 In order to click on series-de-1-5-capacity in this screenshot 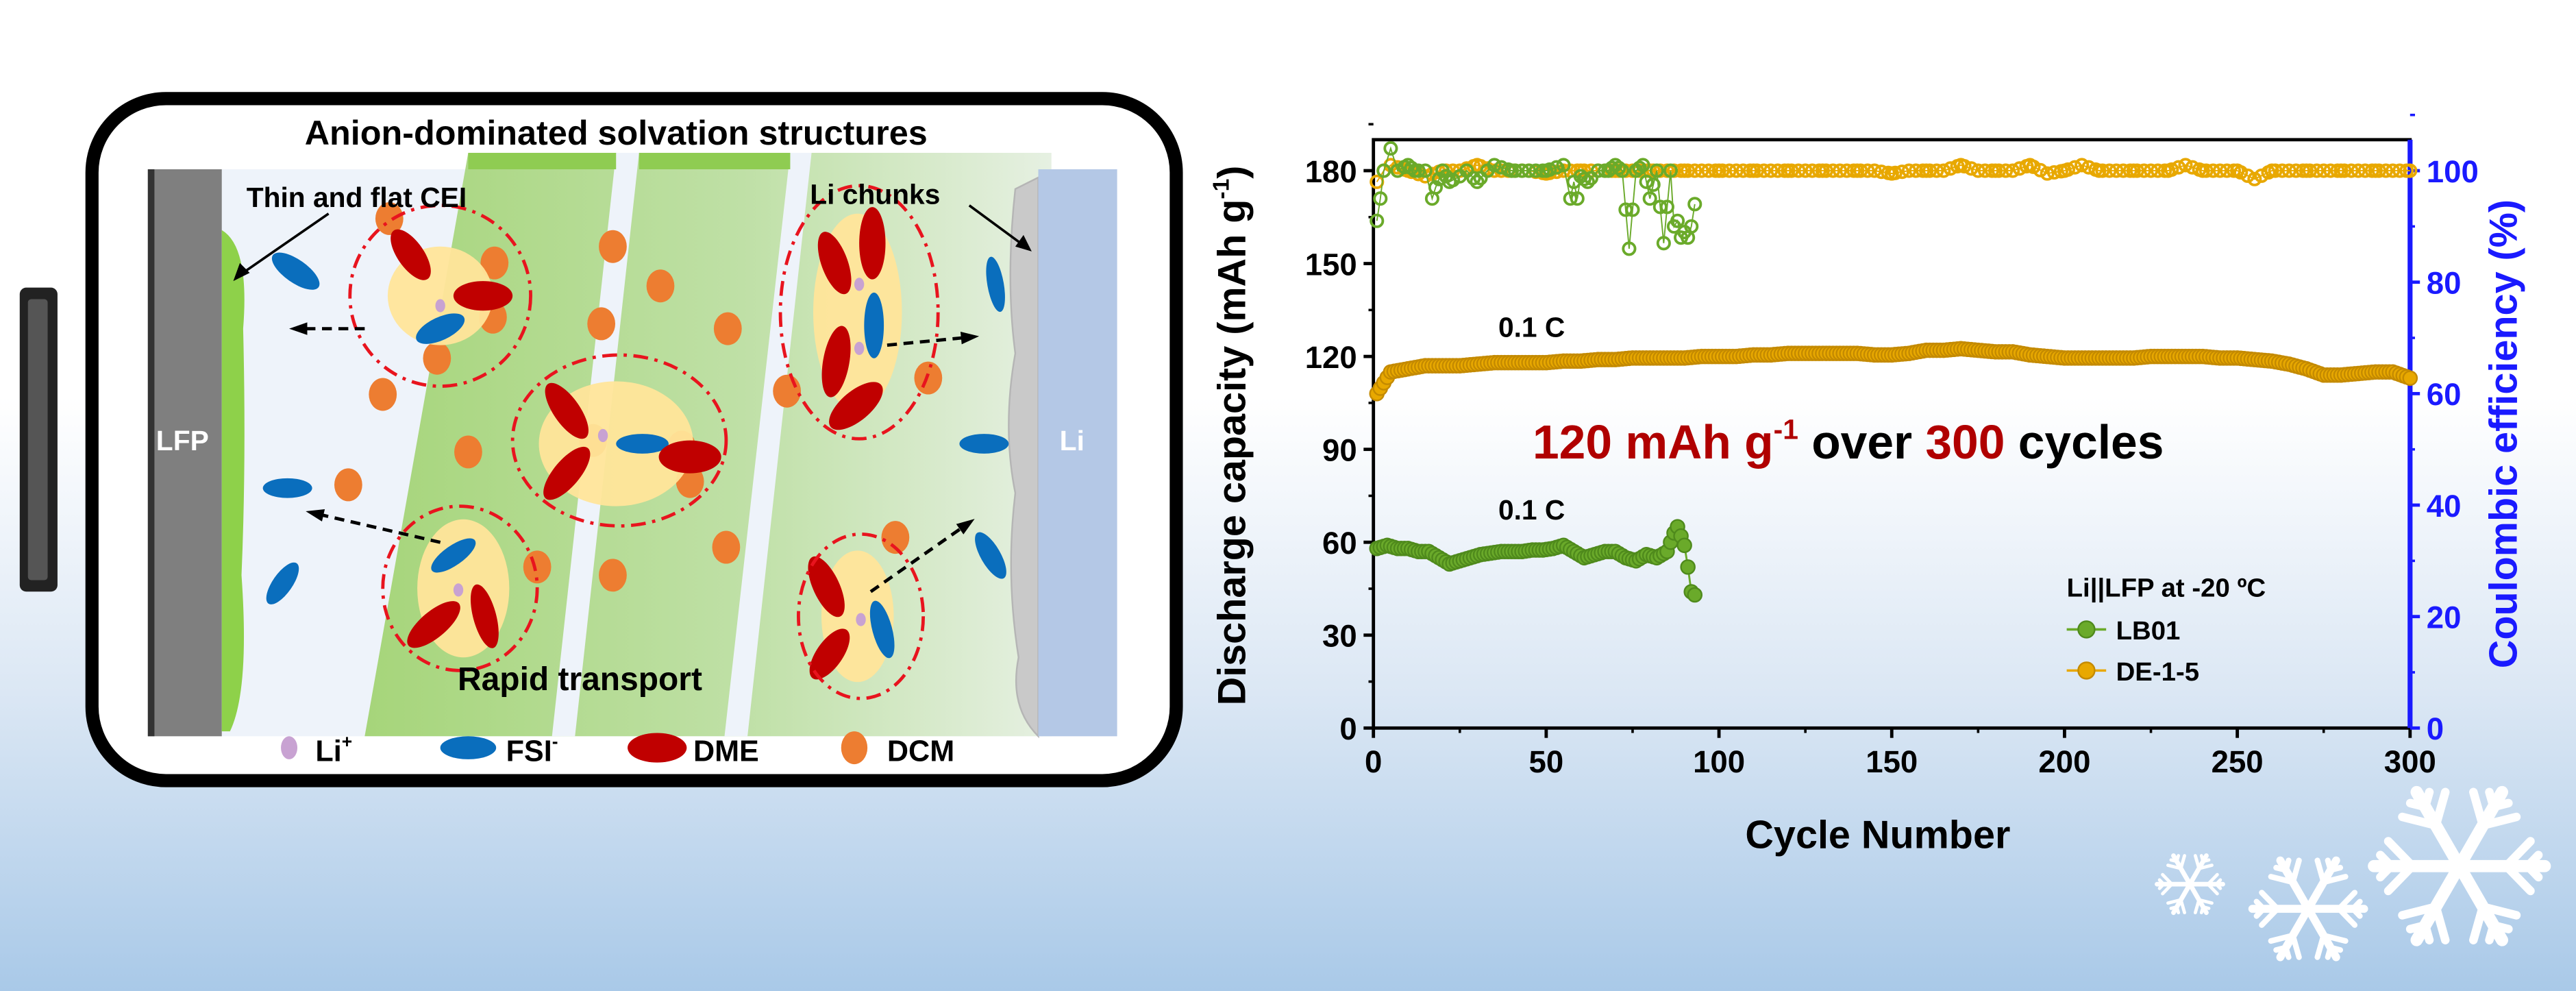, I will do `click(1893, 372)`.